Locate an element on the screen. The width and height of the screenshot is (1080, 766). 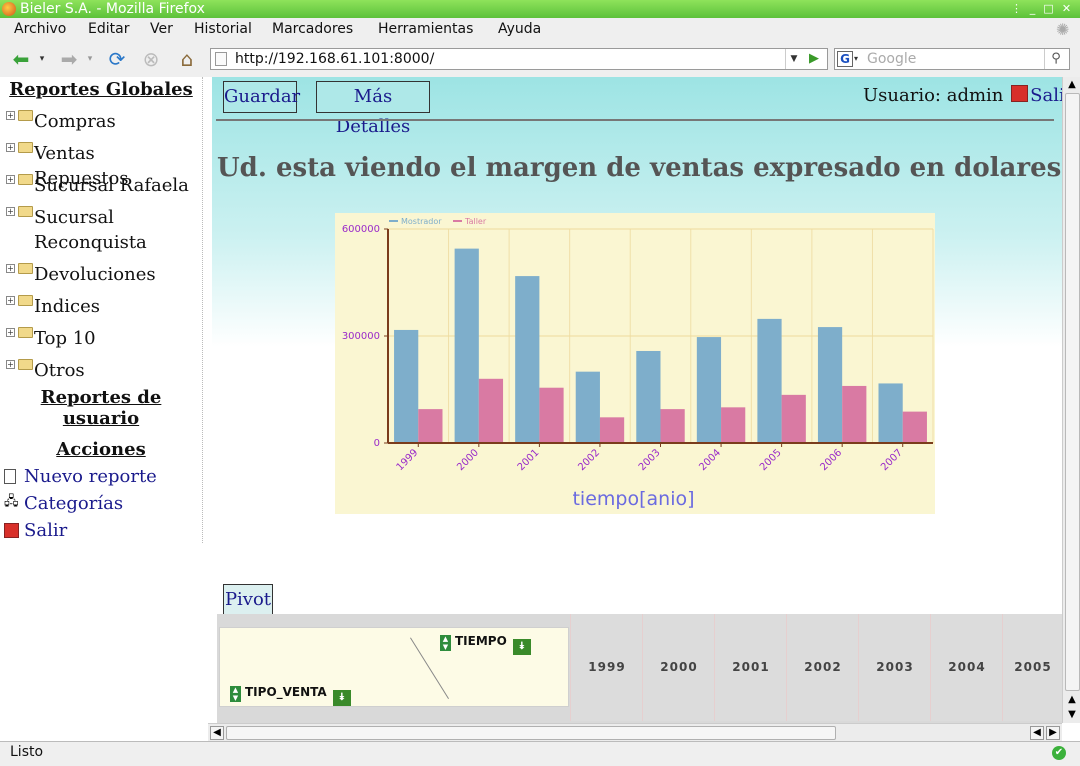
back-history-icon: ▾ is located at coordinates (42, 59).